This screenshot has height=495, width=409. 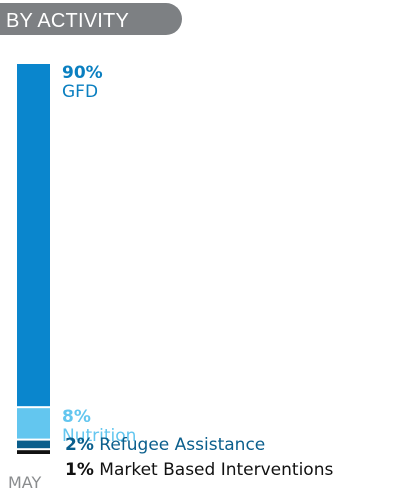 What do you see at coordinates (76, 417) in the screenshot?
I see `data-label-nutrition: 8%` at bounding box center [76, 417].